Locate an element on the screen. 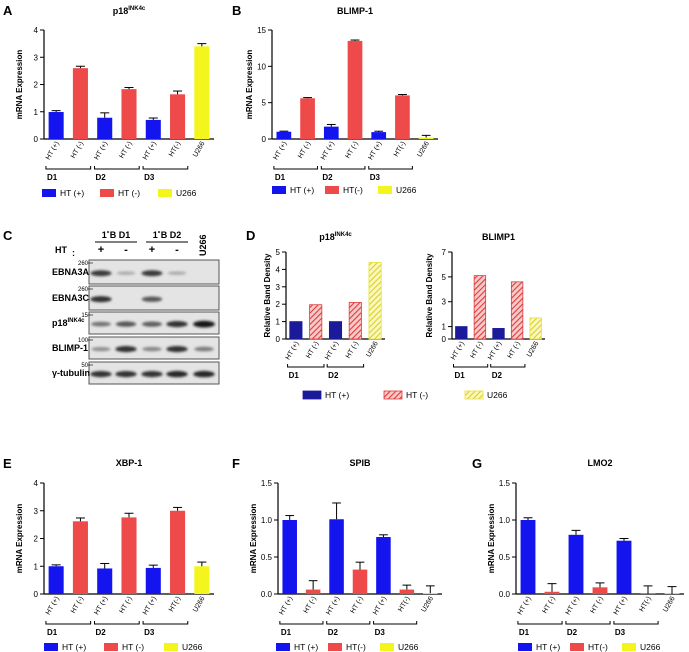 This screenshot has height=652, width=689. chart-title: p18INK4c is located at coordinates (129, 11).